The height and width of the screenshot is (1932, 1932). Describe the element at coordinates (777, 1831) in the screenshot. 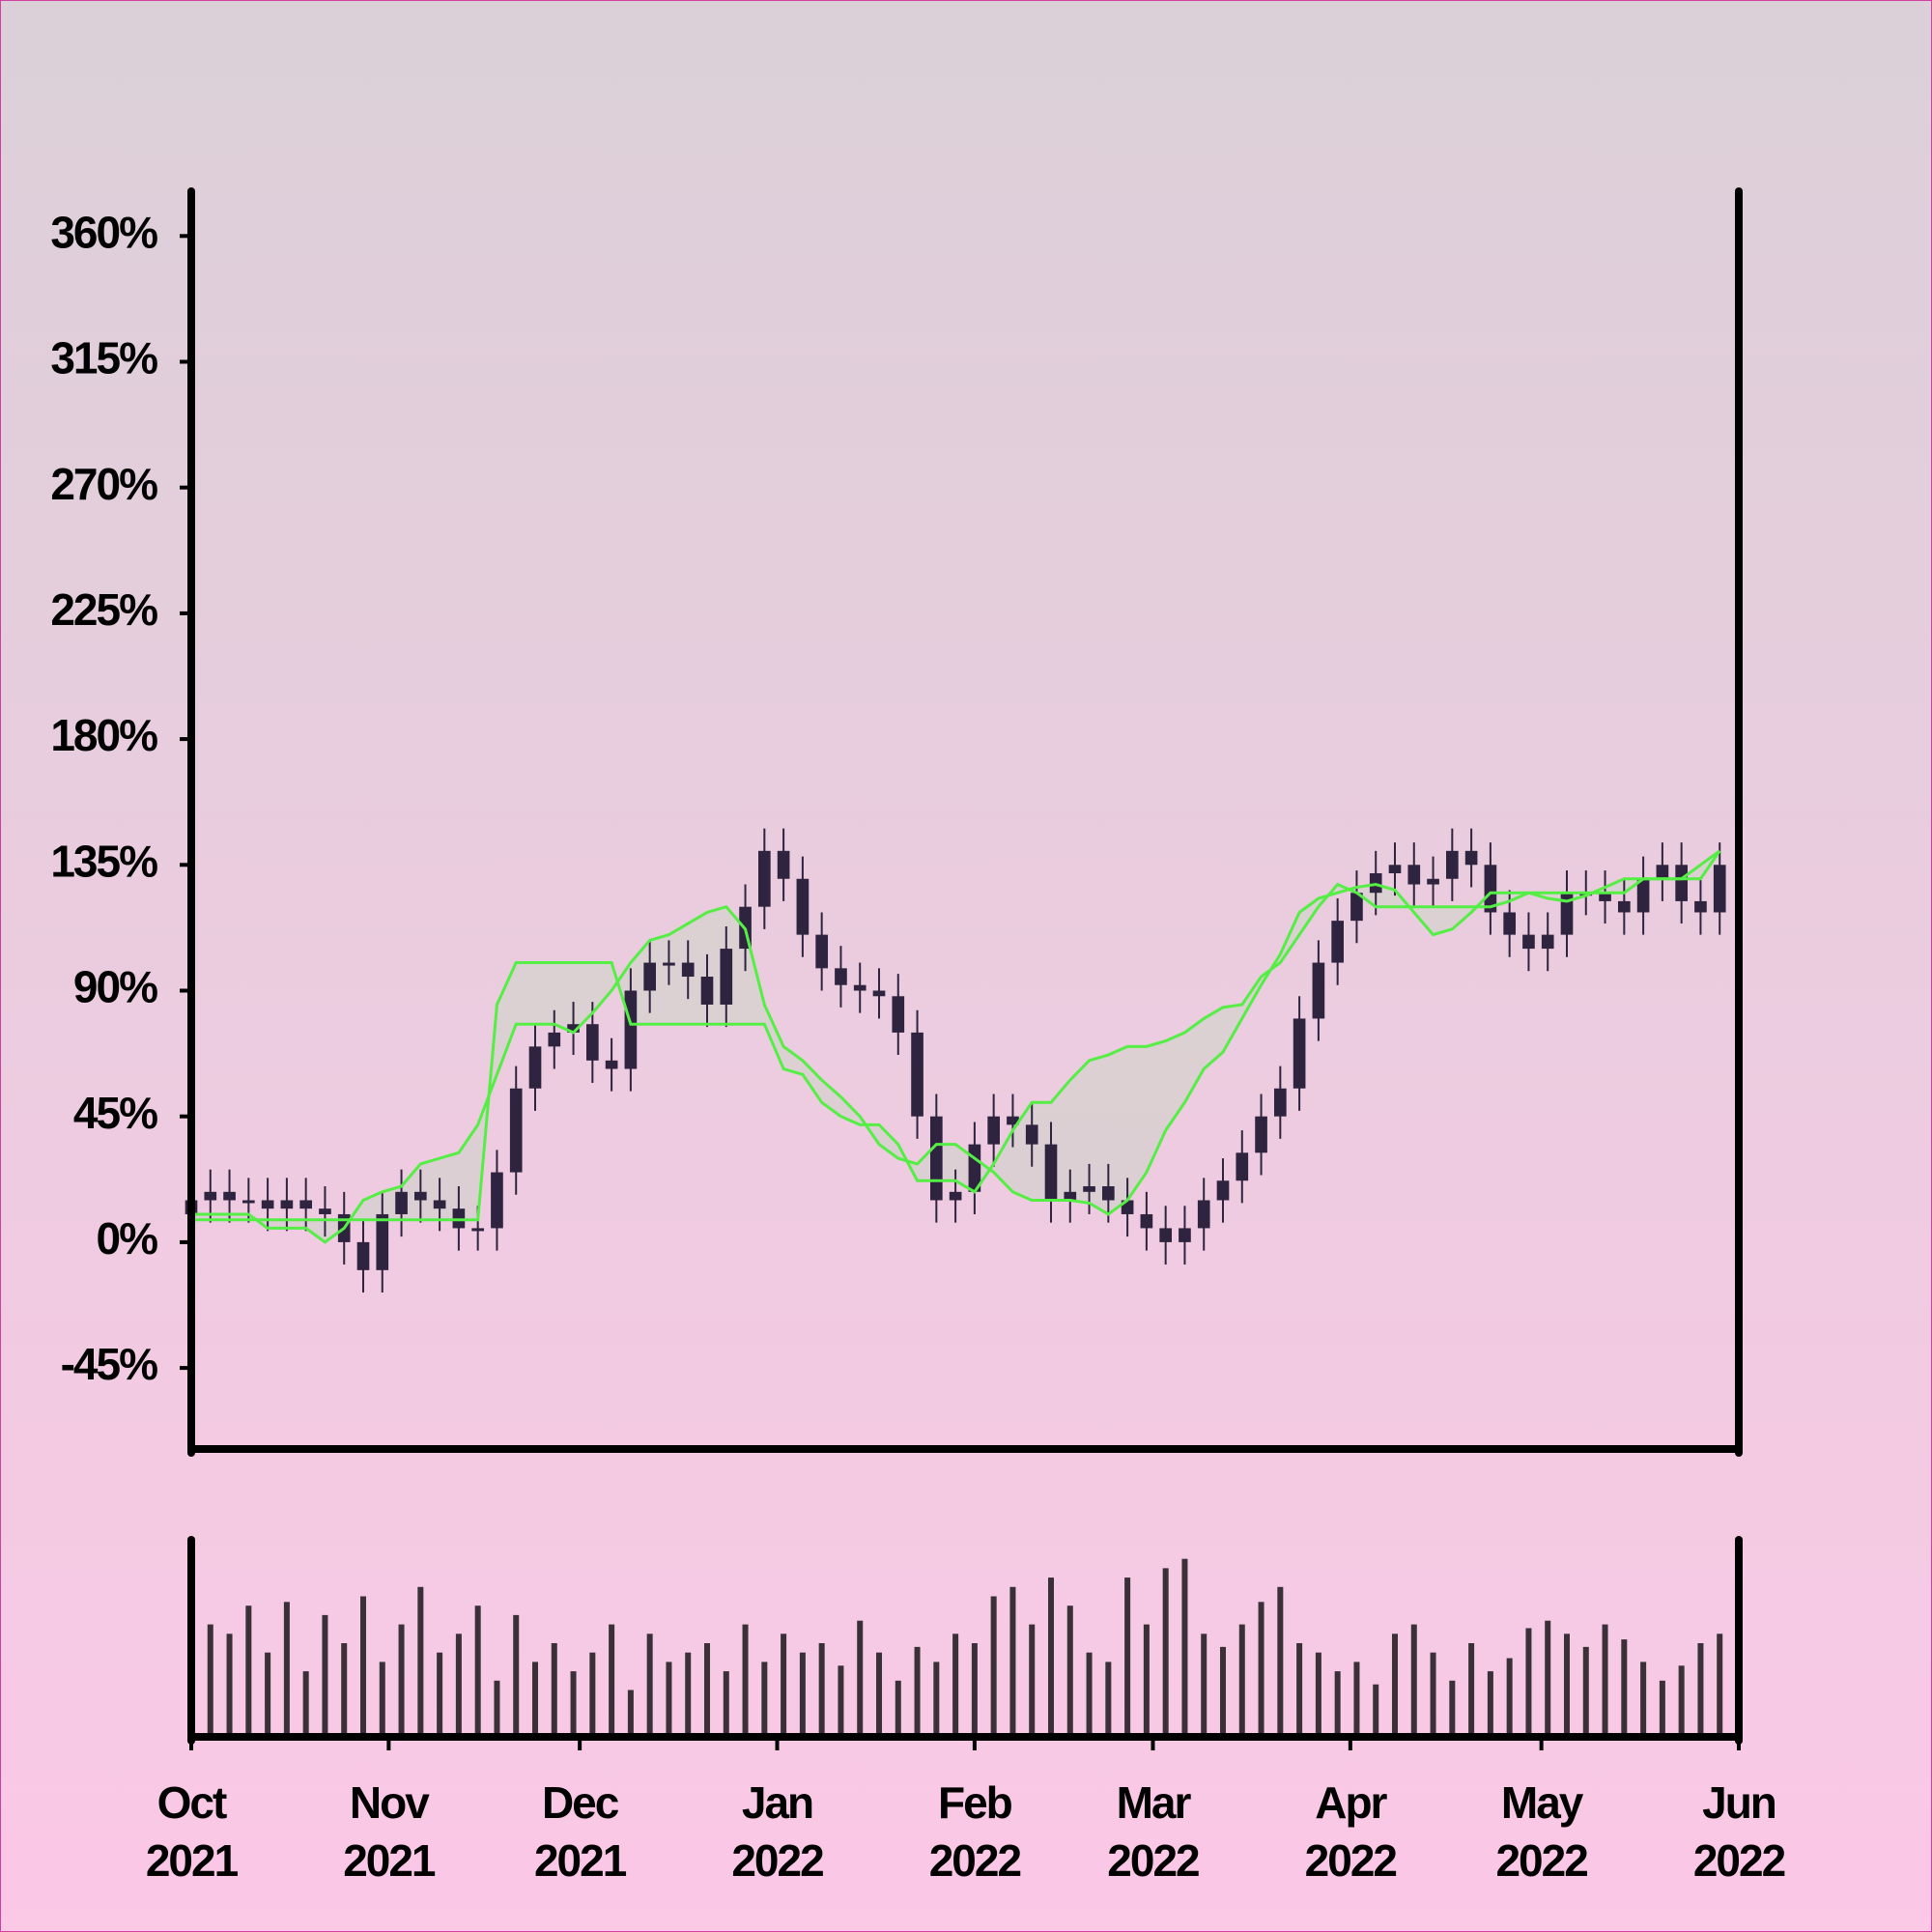

I see `x-tick-label: Jan 2022` at that location.